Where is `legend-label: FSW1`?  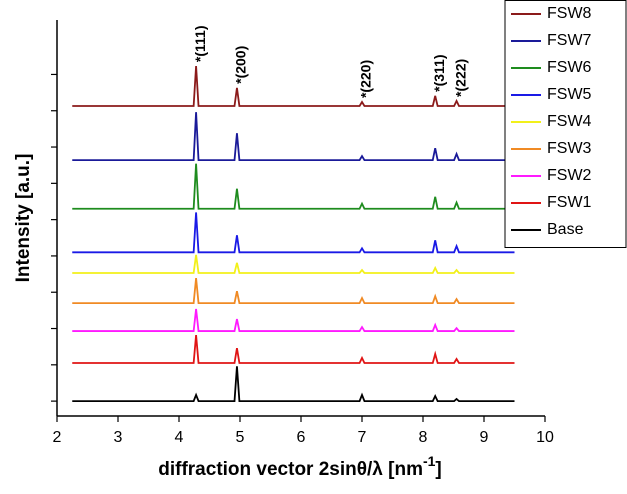 legend-label: FSW1 is located at coordinates (569, 202).